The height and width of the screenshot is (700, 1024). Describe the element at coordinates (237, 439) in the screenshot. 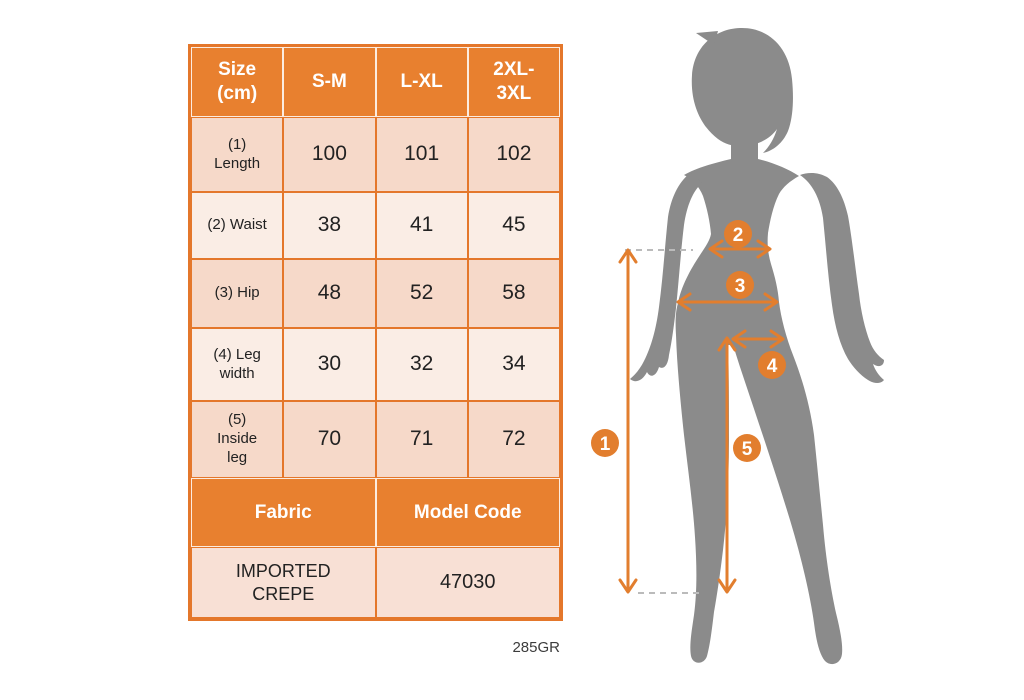

I see `row-label-inside-leg: (5) Inside leg` at that location.